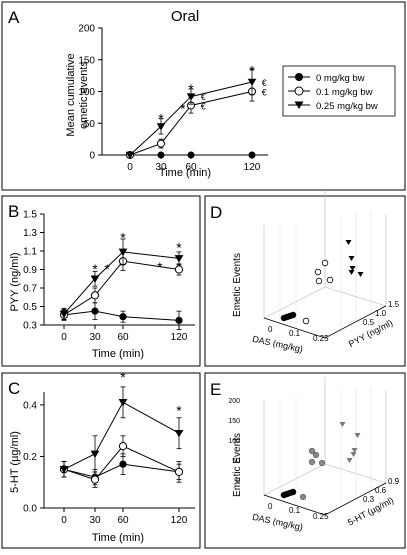 The width and height of the screenshot is (407, 555). I want to click on chart-a-ytick-label: 0, so click(92, 156).